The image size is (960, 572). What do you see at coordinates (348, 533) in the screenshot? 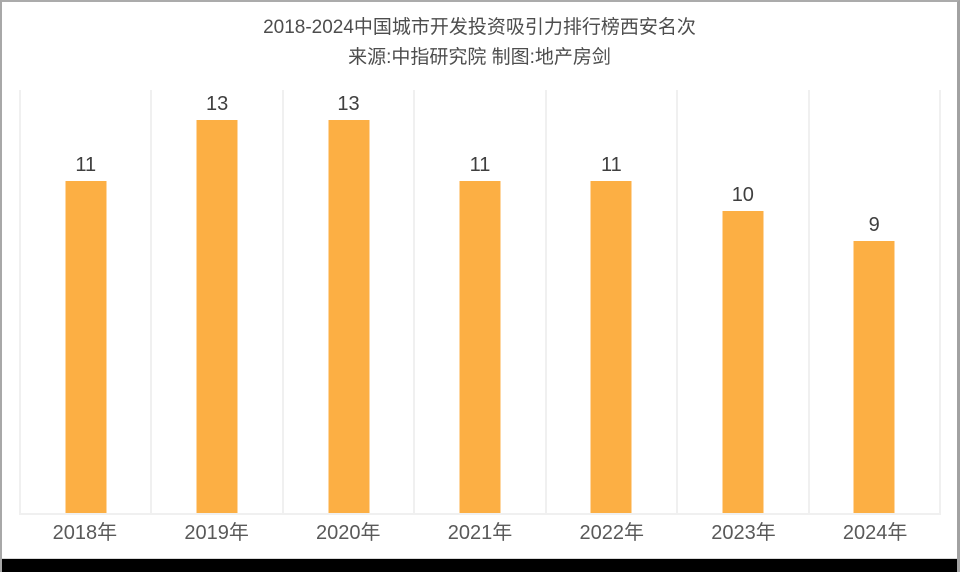
I see `x-axis-label: 2020年` at bounding box center [348, 533].